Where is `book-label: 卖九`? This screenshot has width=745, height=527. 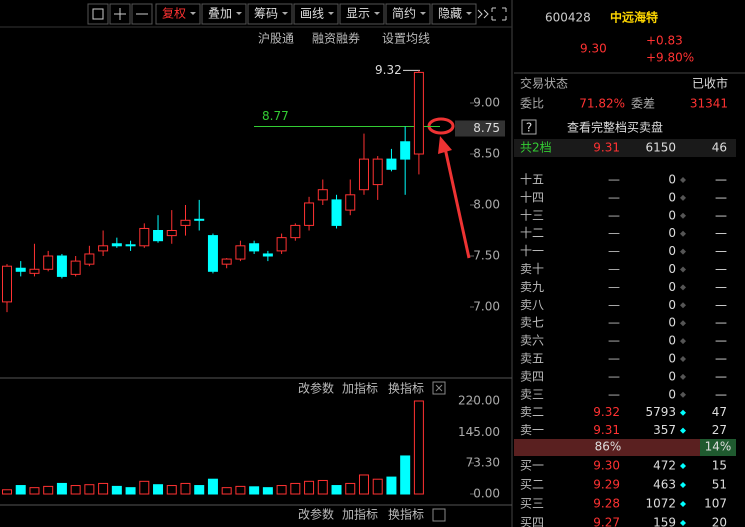
book-label: 卖九 is located at coordinates (532, 287).